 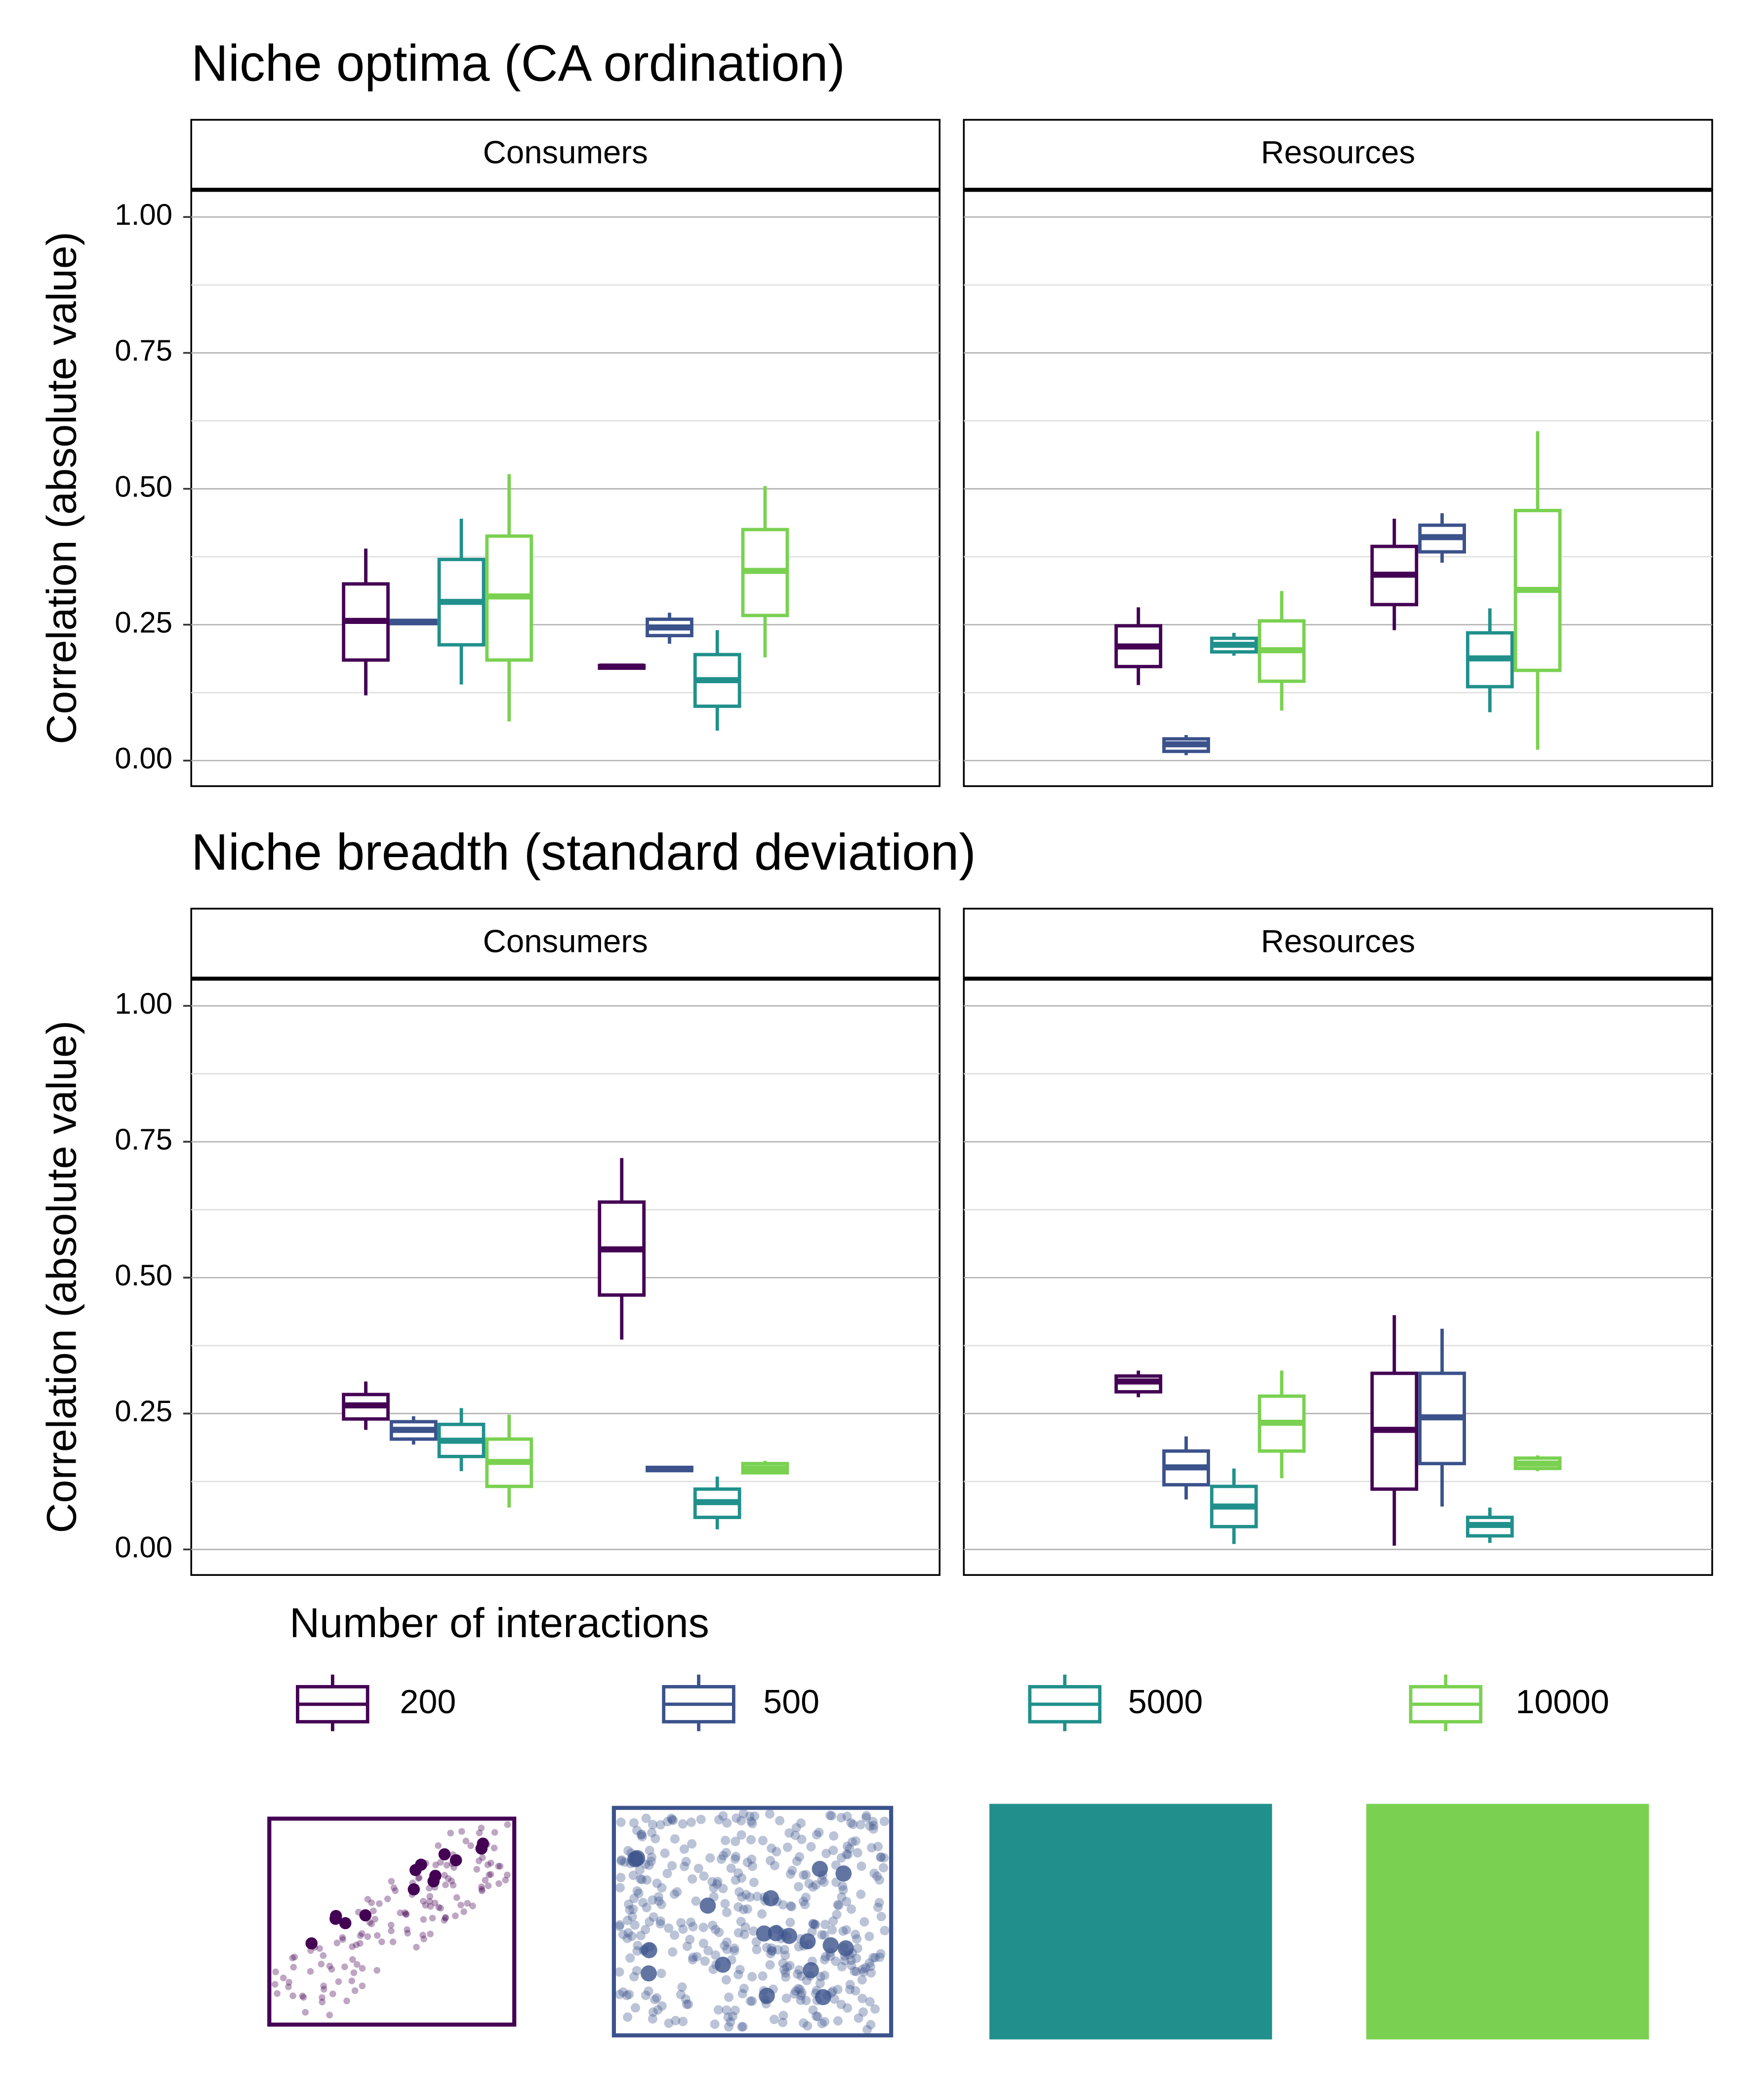 I want to click on y-tick-label: 1.00, so click(x=143, y=1004).